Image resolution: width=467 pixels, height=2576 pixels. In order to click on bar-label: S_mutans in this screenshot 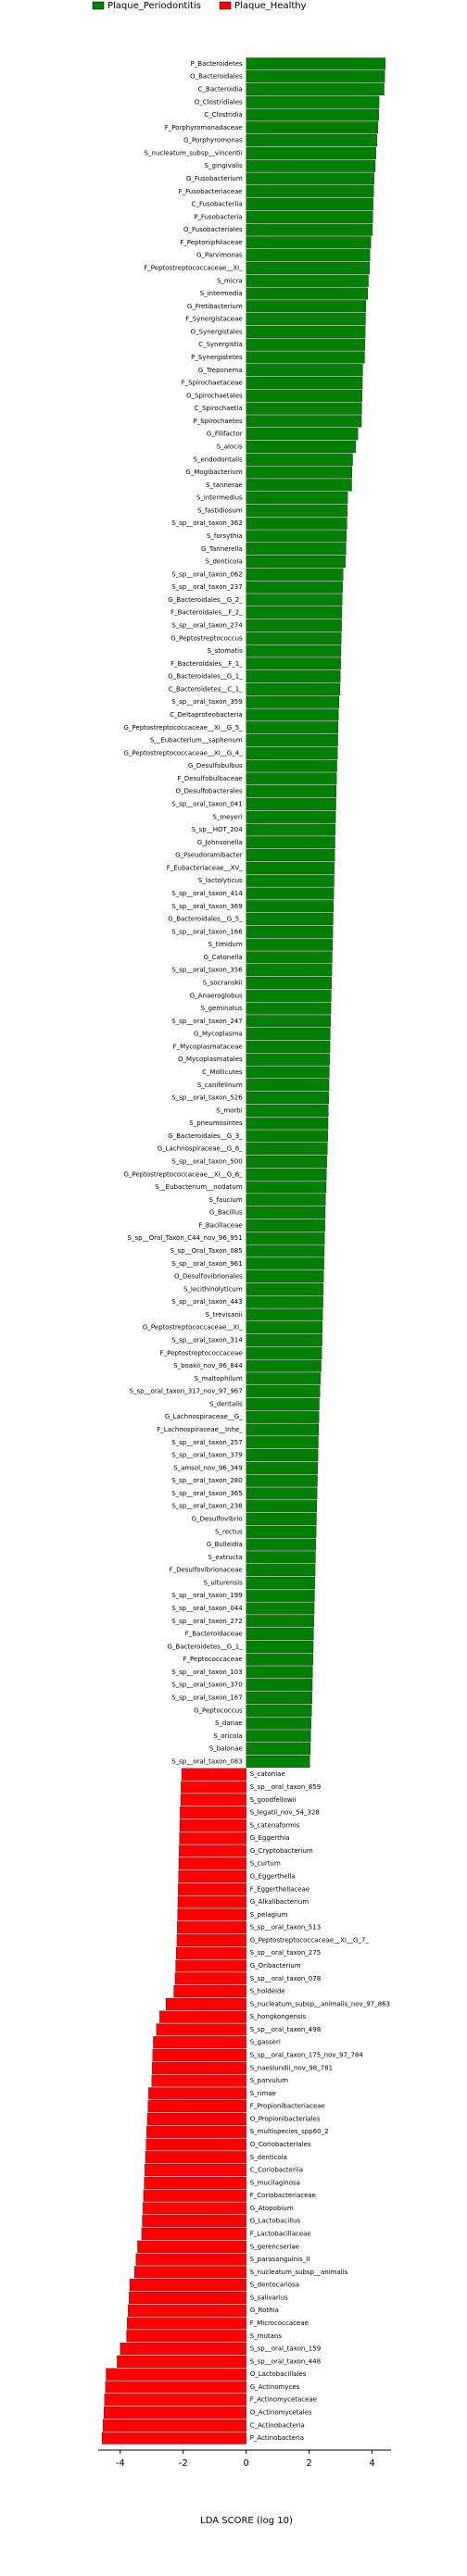, I will do `click(266, 2336)`.